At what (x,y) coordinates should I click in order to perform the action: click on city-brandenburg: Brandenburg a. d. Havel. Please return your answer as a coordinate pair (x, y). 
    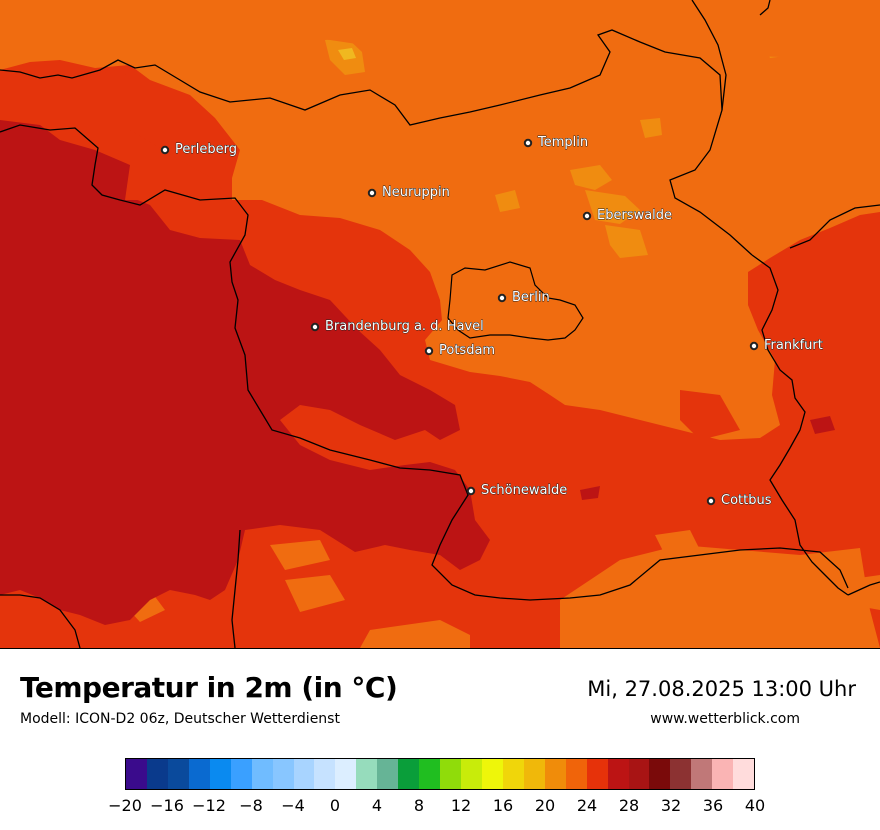
    Looking at the image, I should click on (397, 326).